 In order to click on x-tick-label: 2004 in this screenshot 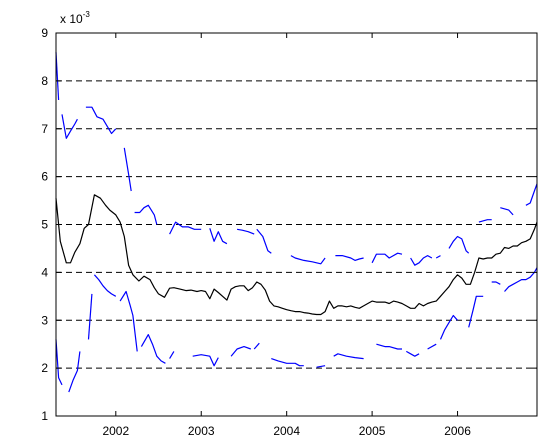, I will do `click(286, 430)`.